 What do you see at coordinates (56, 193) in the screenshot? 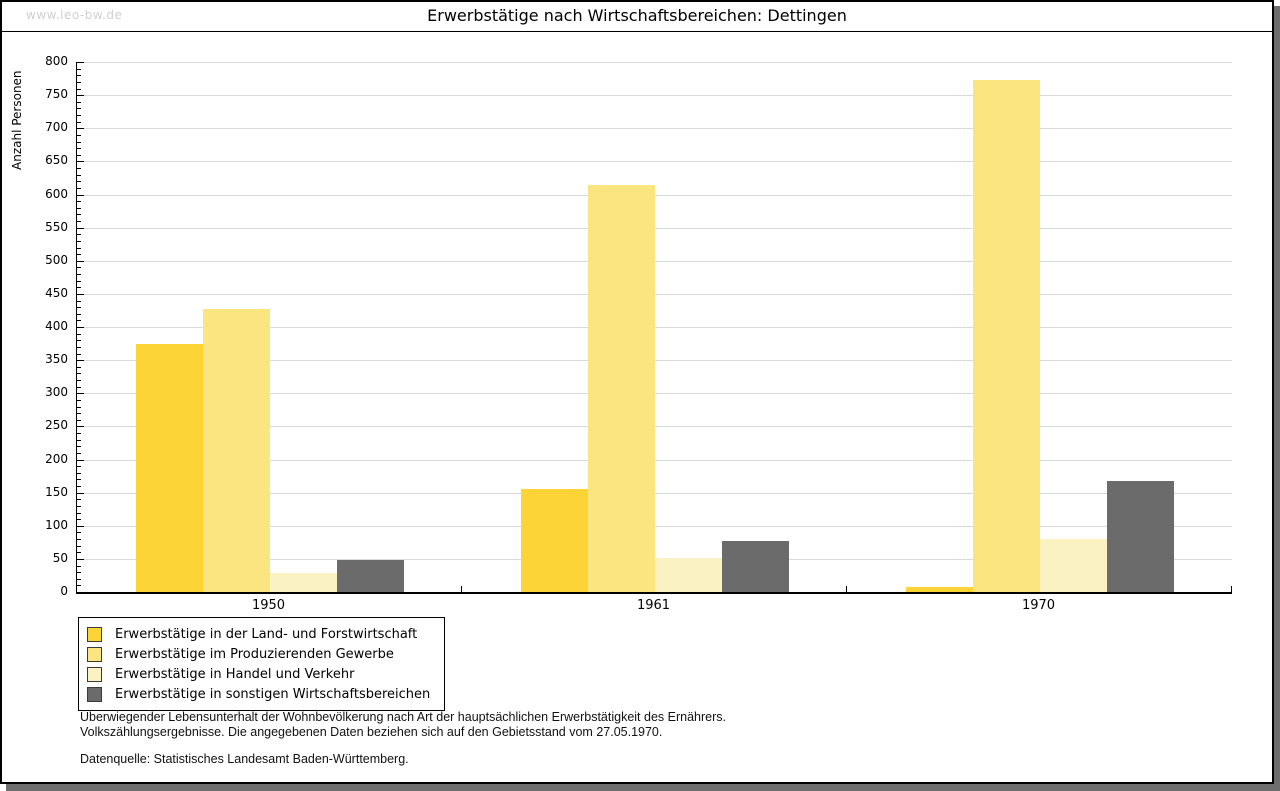
I see `y-axis-label-600: 600` at bounding box center [56, 193].